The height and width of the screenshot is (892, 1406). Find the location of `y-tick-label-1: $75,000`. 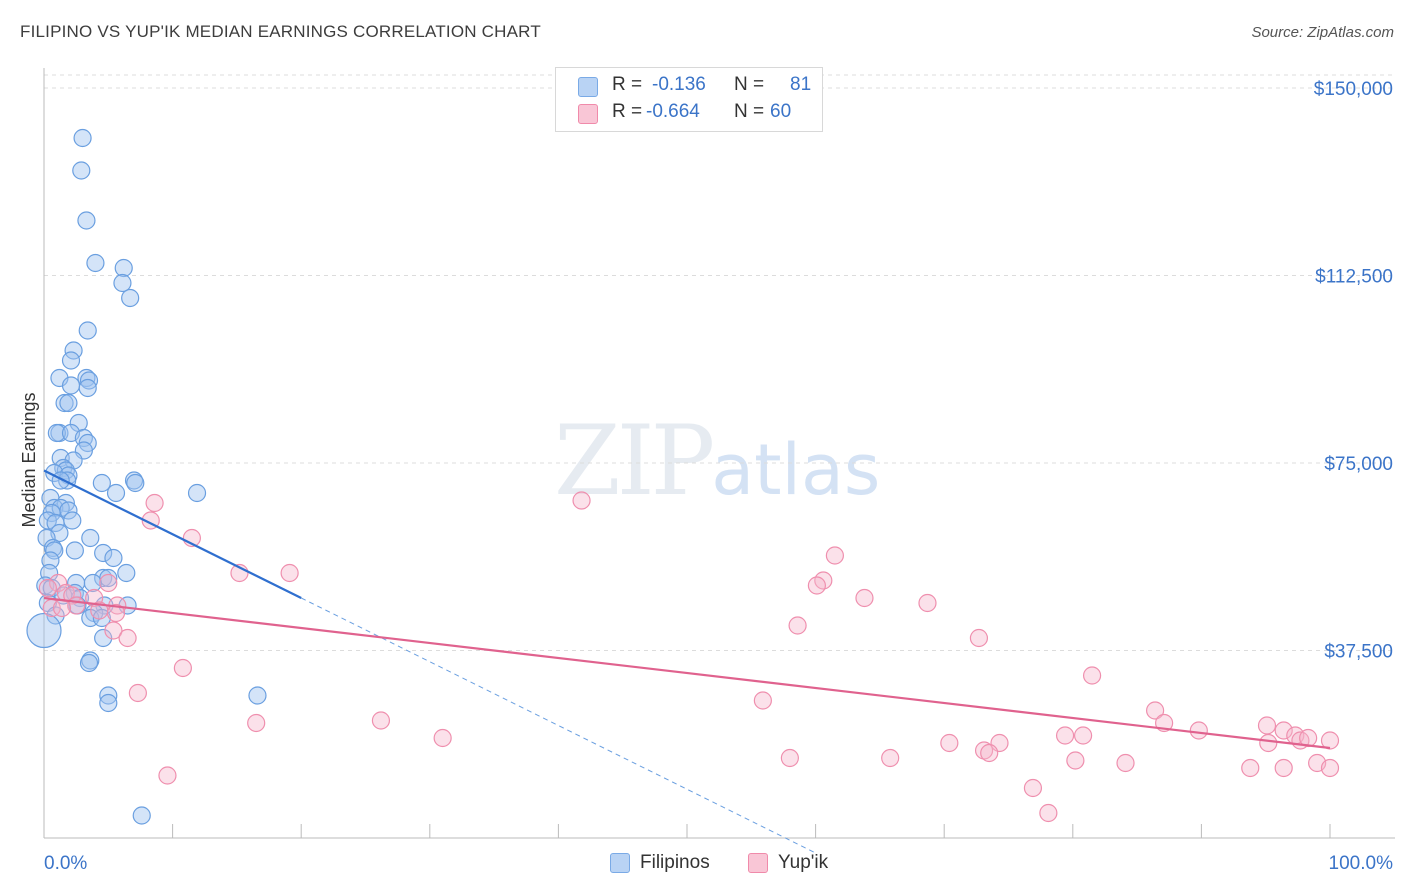

y-tick-label-1: $75,000 is located at coordinates (1358, 464).